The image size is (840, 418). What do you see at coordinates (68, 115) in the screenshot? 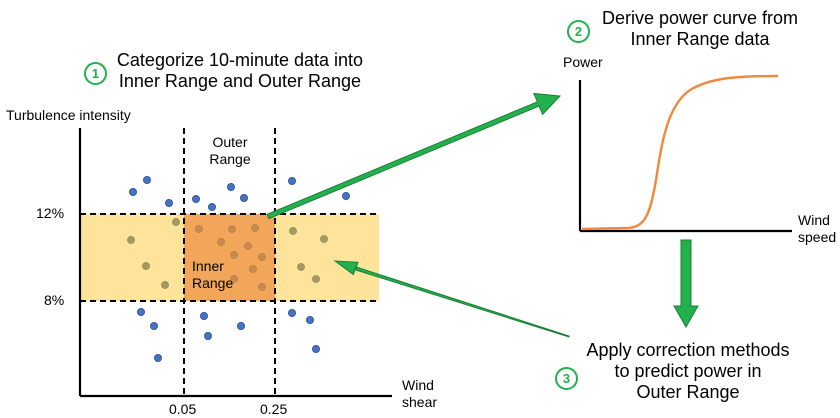
I see `turbulence-intensity-label: Turbulence intensity` at bounding box center [68, 115].